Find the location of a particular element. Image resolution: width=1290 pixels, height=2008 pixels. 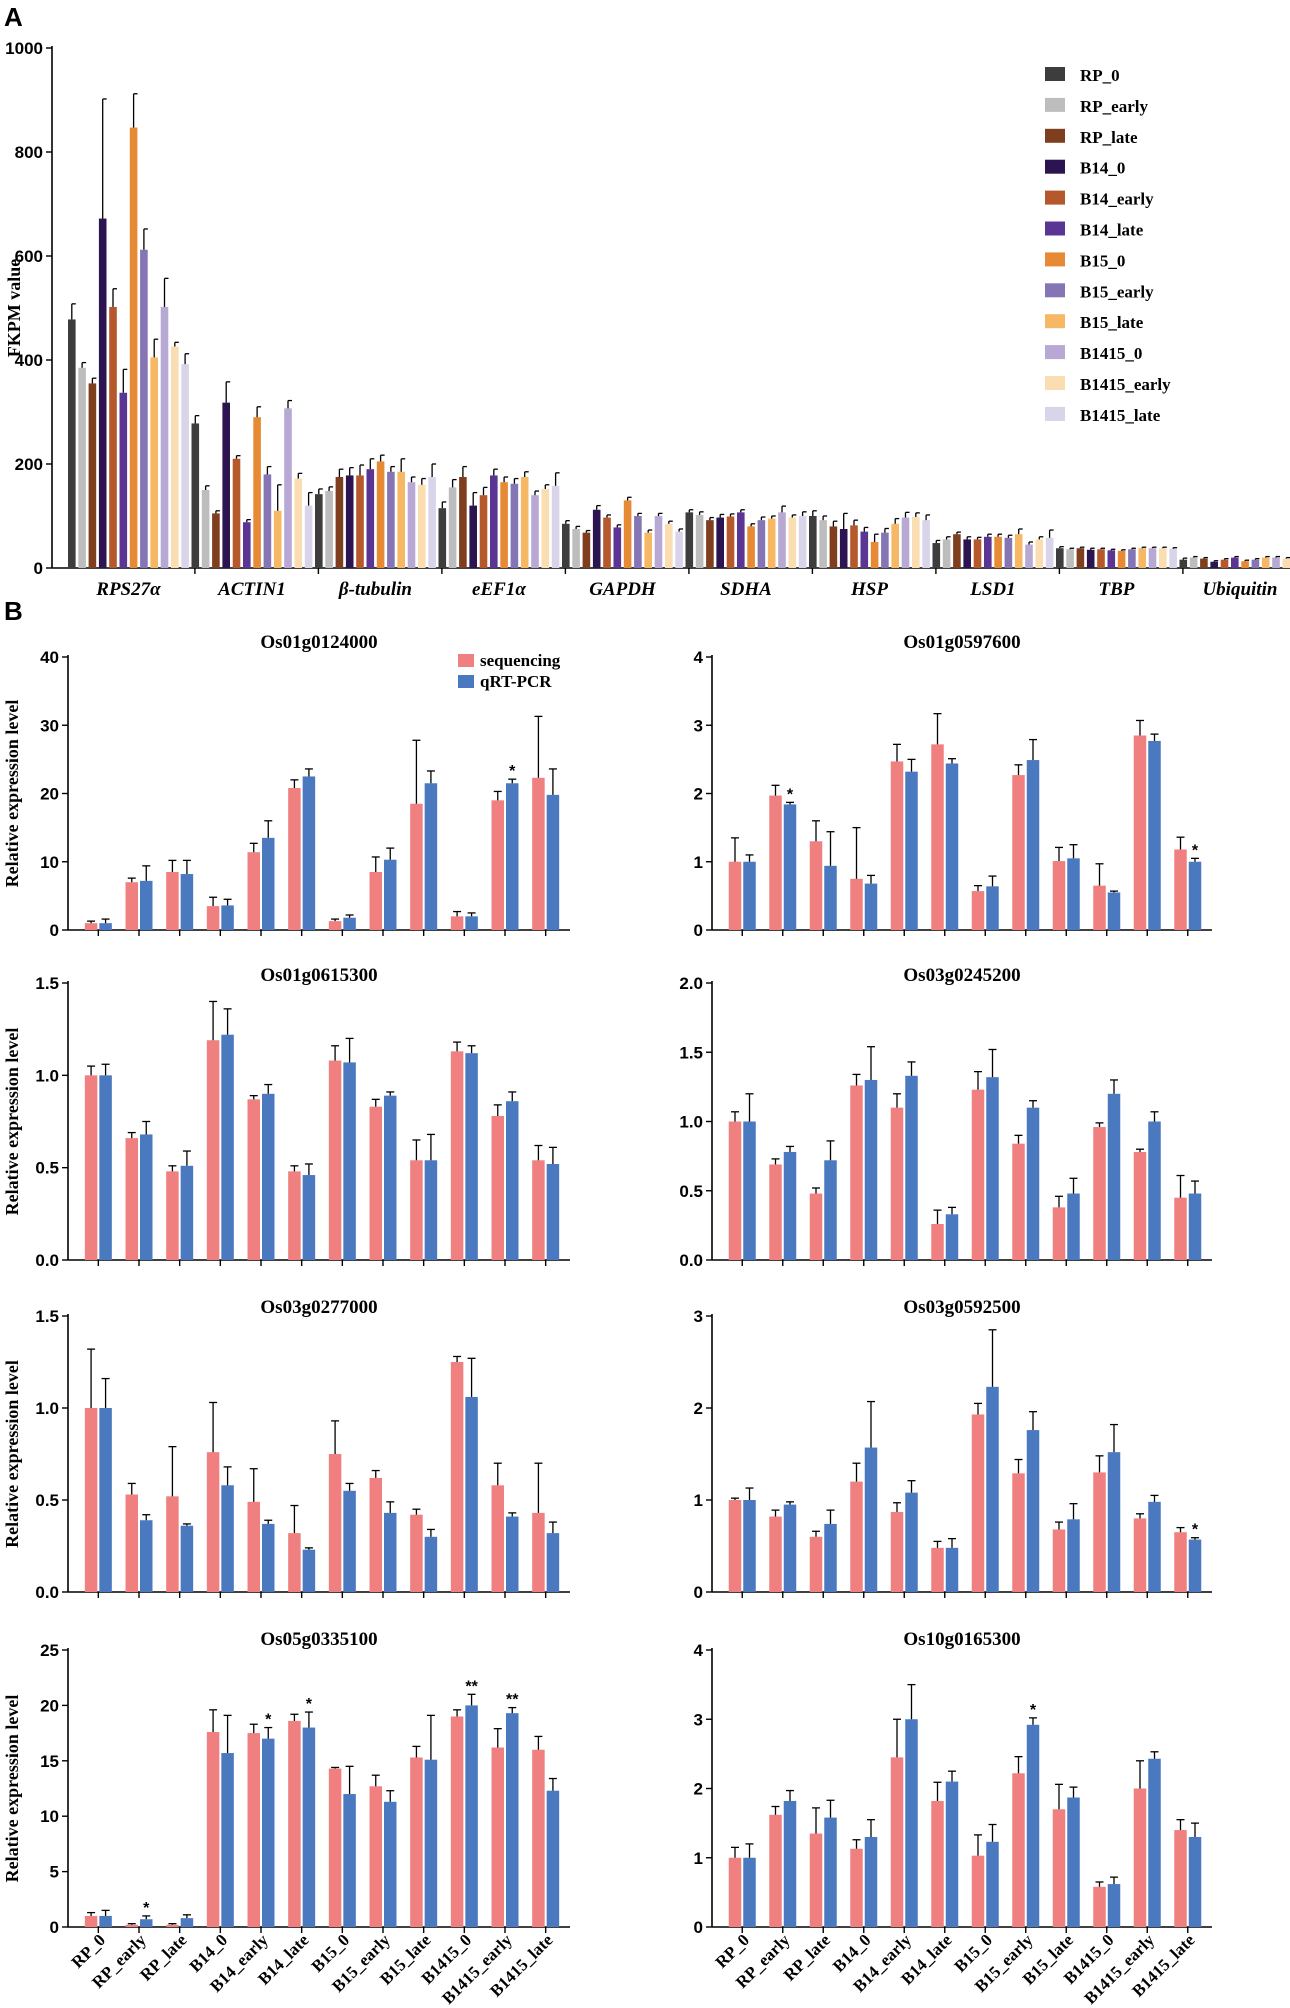

bar-B1415_early is located at coordinates (1039, 553).